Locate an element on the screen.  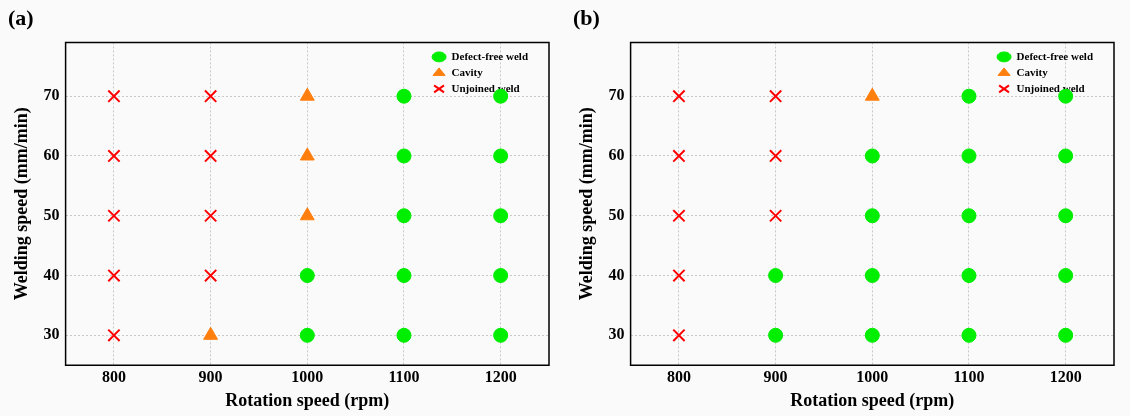
chart-title: (b) is located at coordinates (586, 17).